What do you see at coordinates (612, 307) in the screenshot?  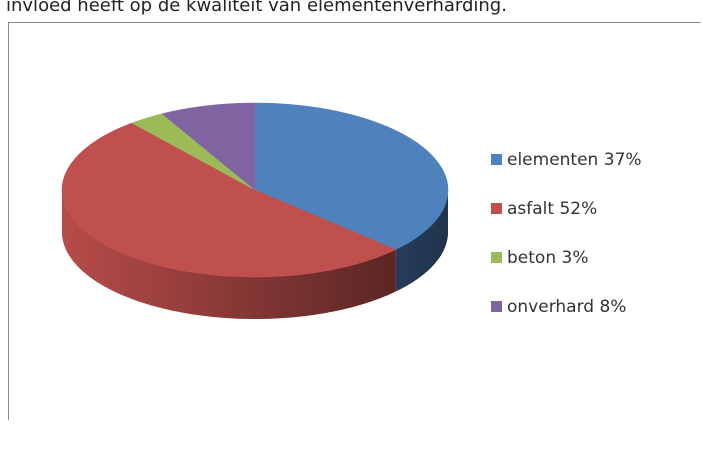 I see `legend-value: 8%` at bounding box center [612, 307].